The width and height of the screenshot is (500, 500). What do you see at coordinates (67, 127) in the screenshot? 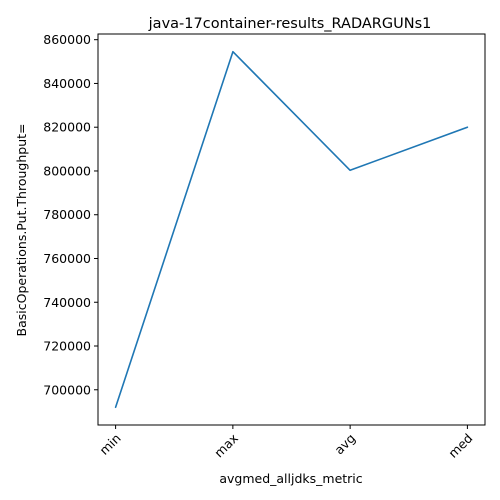
I see `y-tick-label: 820000` at bounding box center [67, 127].